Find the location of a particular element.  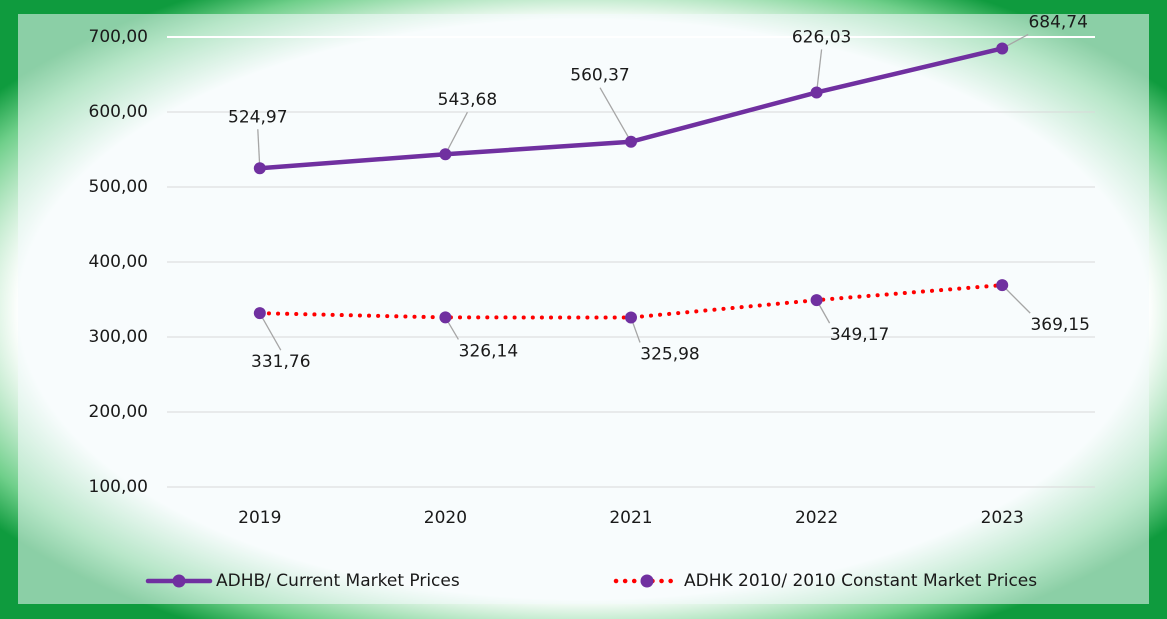

data-label: 349,17 is located at coordinates (859, 335).